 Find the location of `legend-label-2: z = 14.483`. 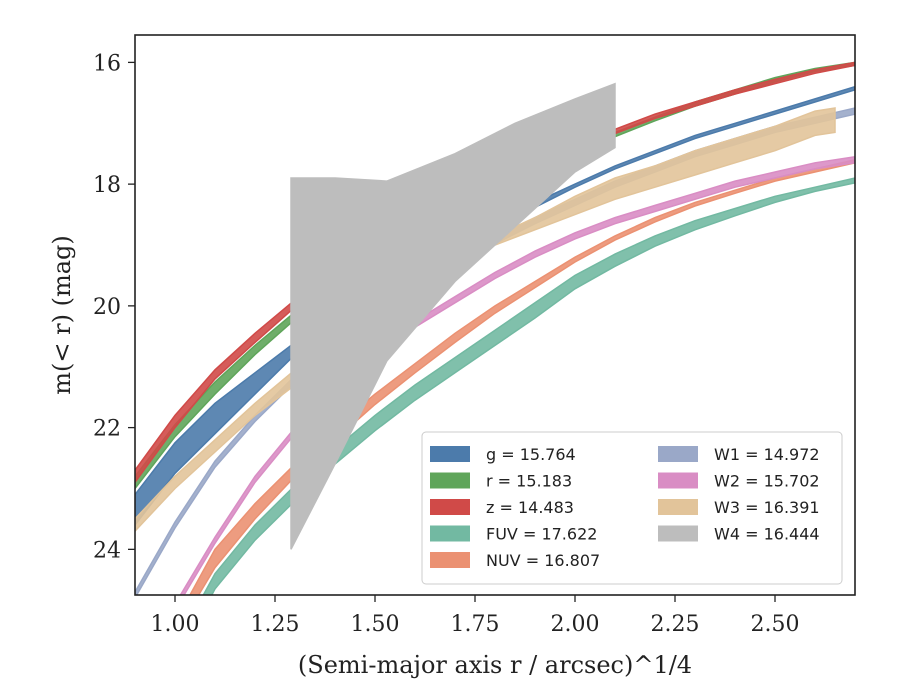

legend-label-2: z = 14.483 is located at coordinates (530, 507).